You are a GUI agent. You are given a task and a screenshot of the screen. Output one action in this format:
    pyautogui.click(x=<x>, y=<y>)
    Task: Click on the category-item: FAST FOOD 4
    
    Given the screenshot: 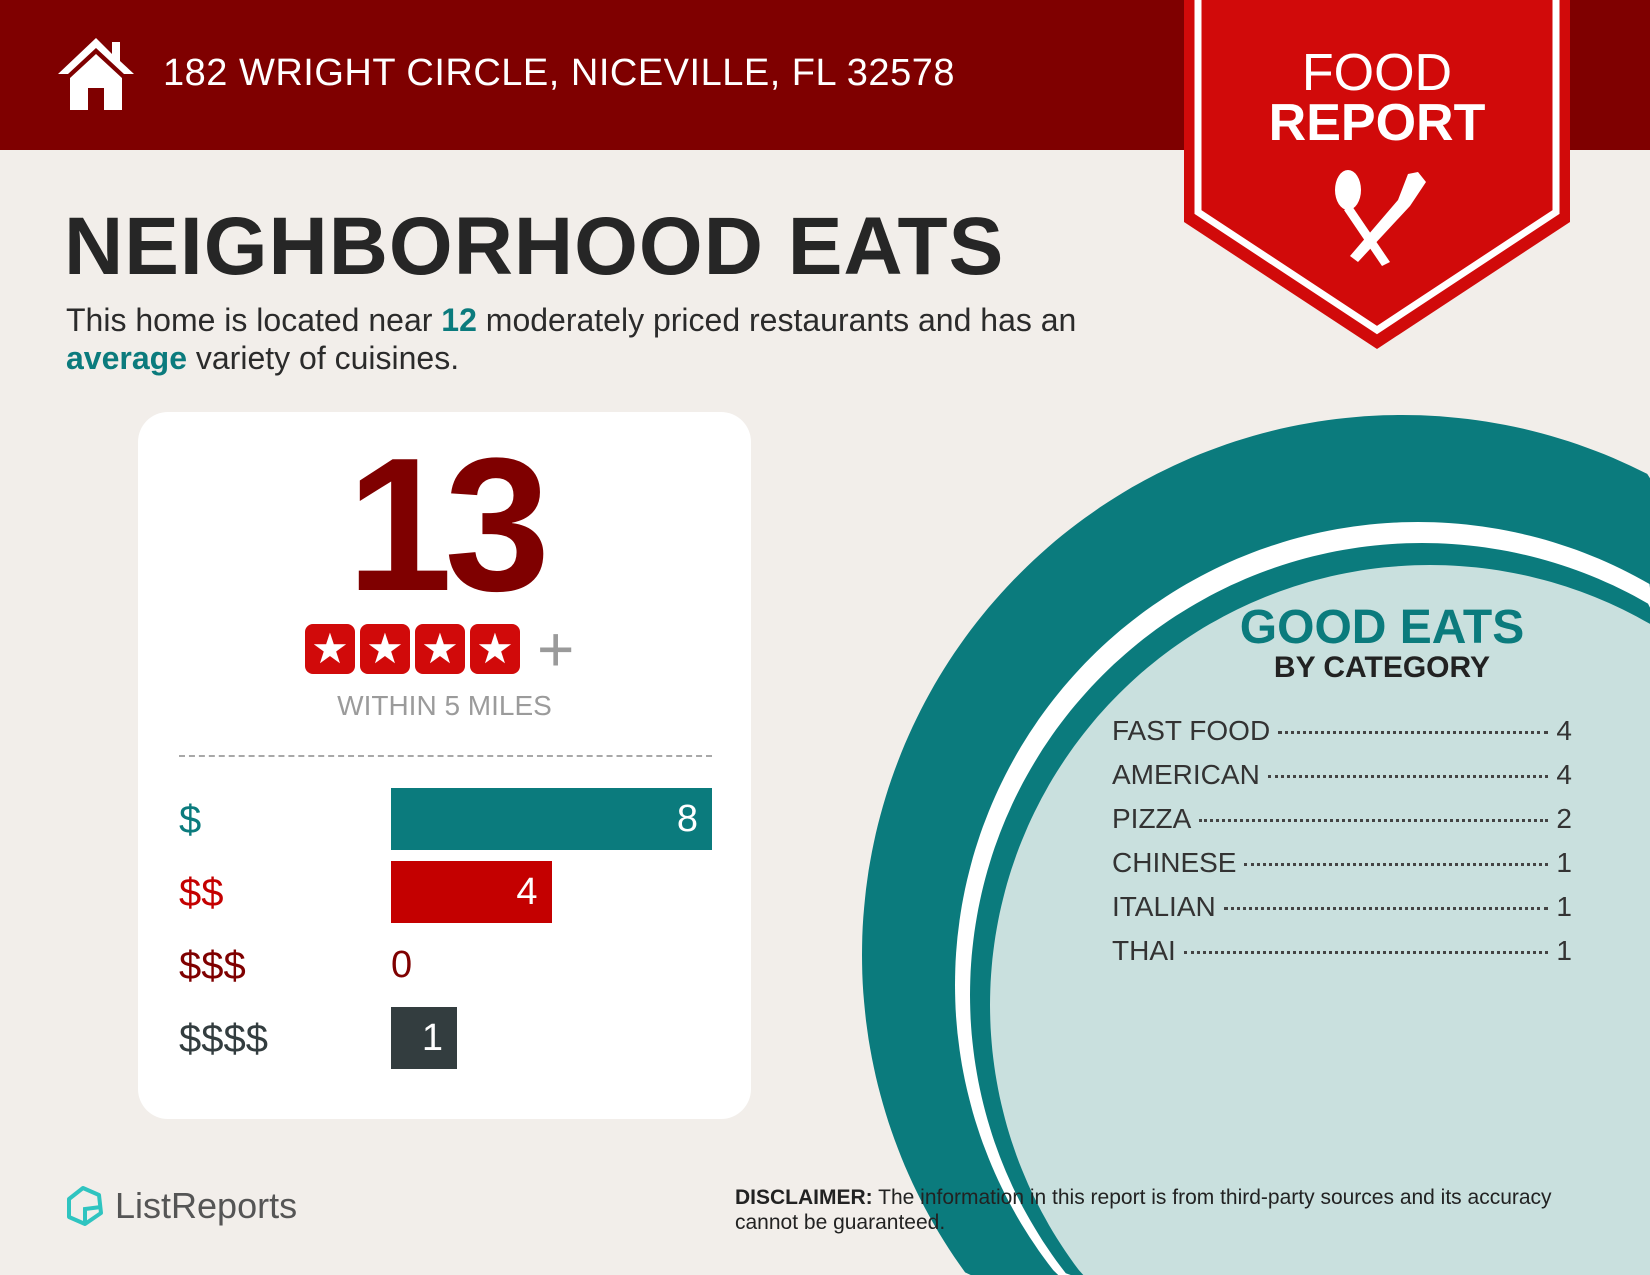 What is the action you would take?
    pyautogui.click(x=1342, y=733)
    